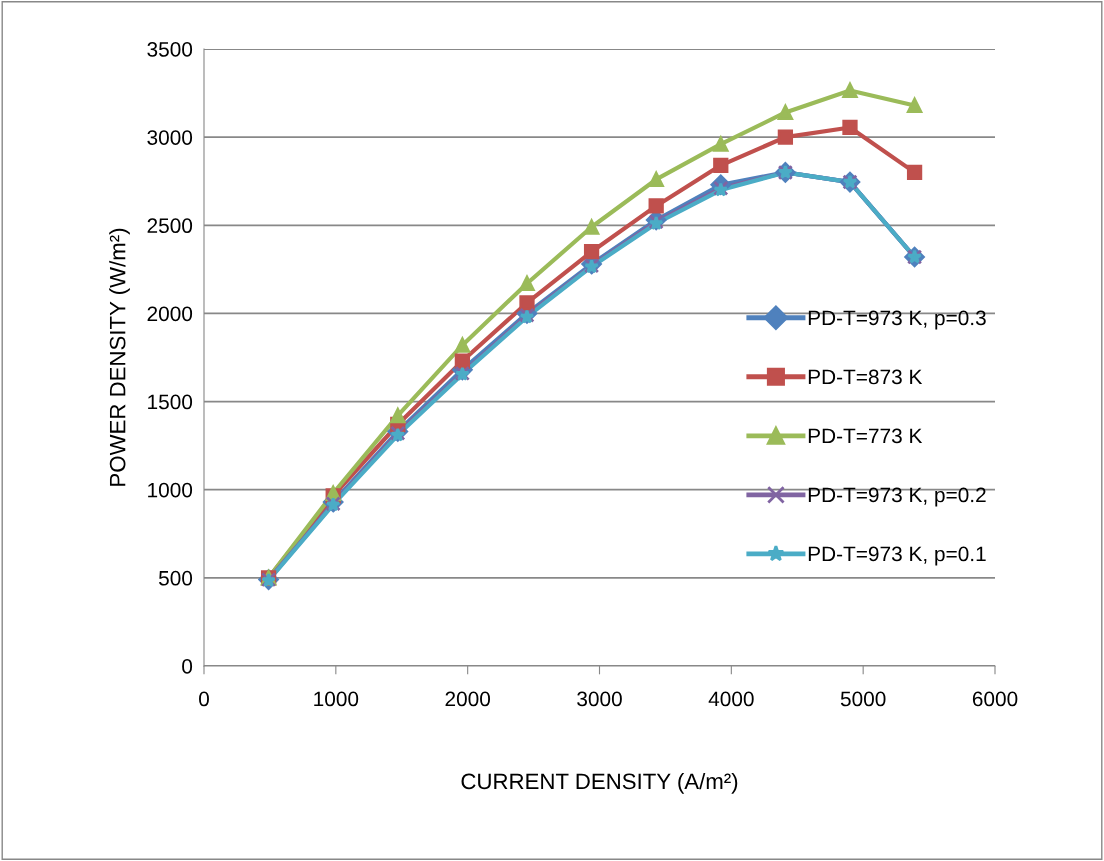 The image size is (1104, 861). Describe the element at coordinates (865, 436) in the screenshot. I see `legend-label: PD-T=773 K` at that location.